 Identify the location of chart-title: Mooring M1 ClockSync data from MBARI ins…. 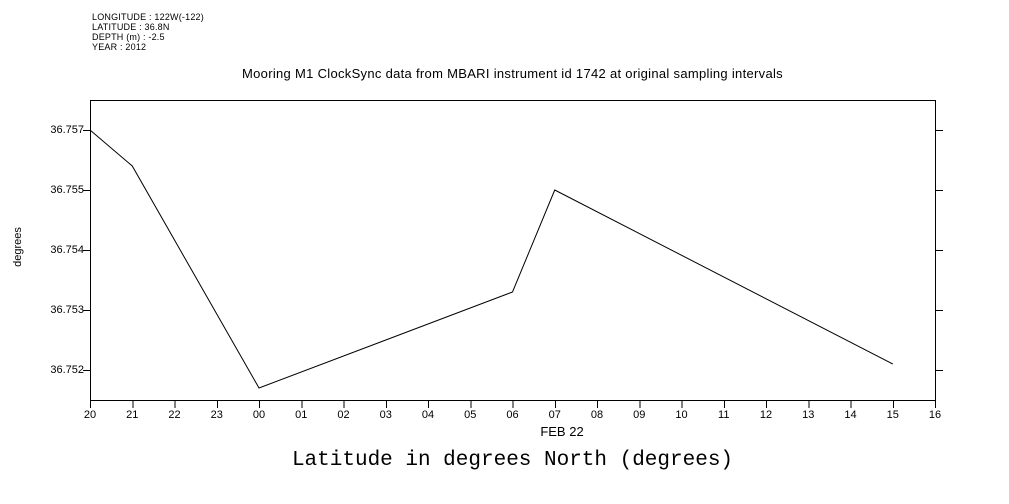
(512, 73).